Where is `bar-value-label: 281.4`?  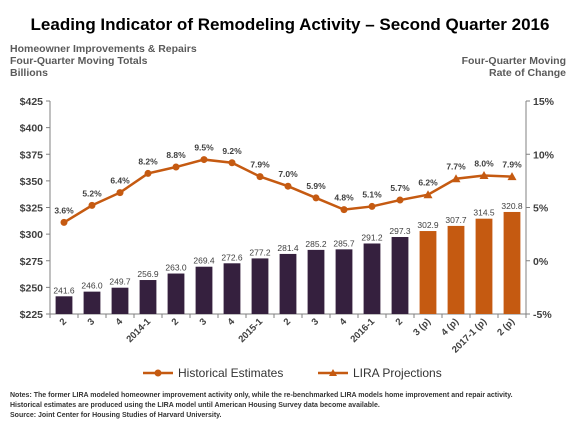 bar-value-label: 281.4 is located at coordinates (288, 248).